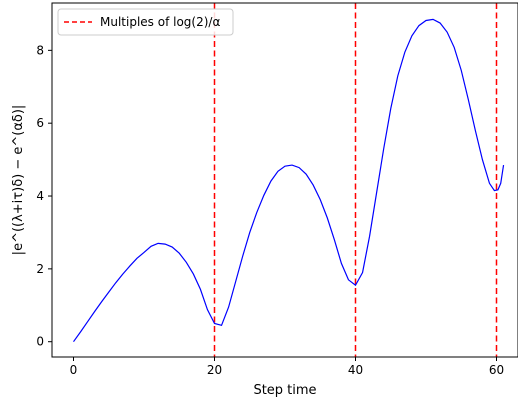  Describe the element at coordinates (74, 370) in the screenshot. I see `x-tick-label: 0` at that location.